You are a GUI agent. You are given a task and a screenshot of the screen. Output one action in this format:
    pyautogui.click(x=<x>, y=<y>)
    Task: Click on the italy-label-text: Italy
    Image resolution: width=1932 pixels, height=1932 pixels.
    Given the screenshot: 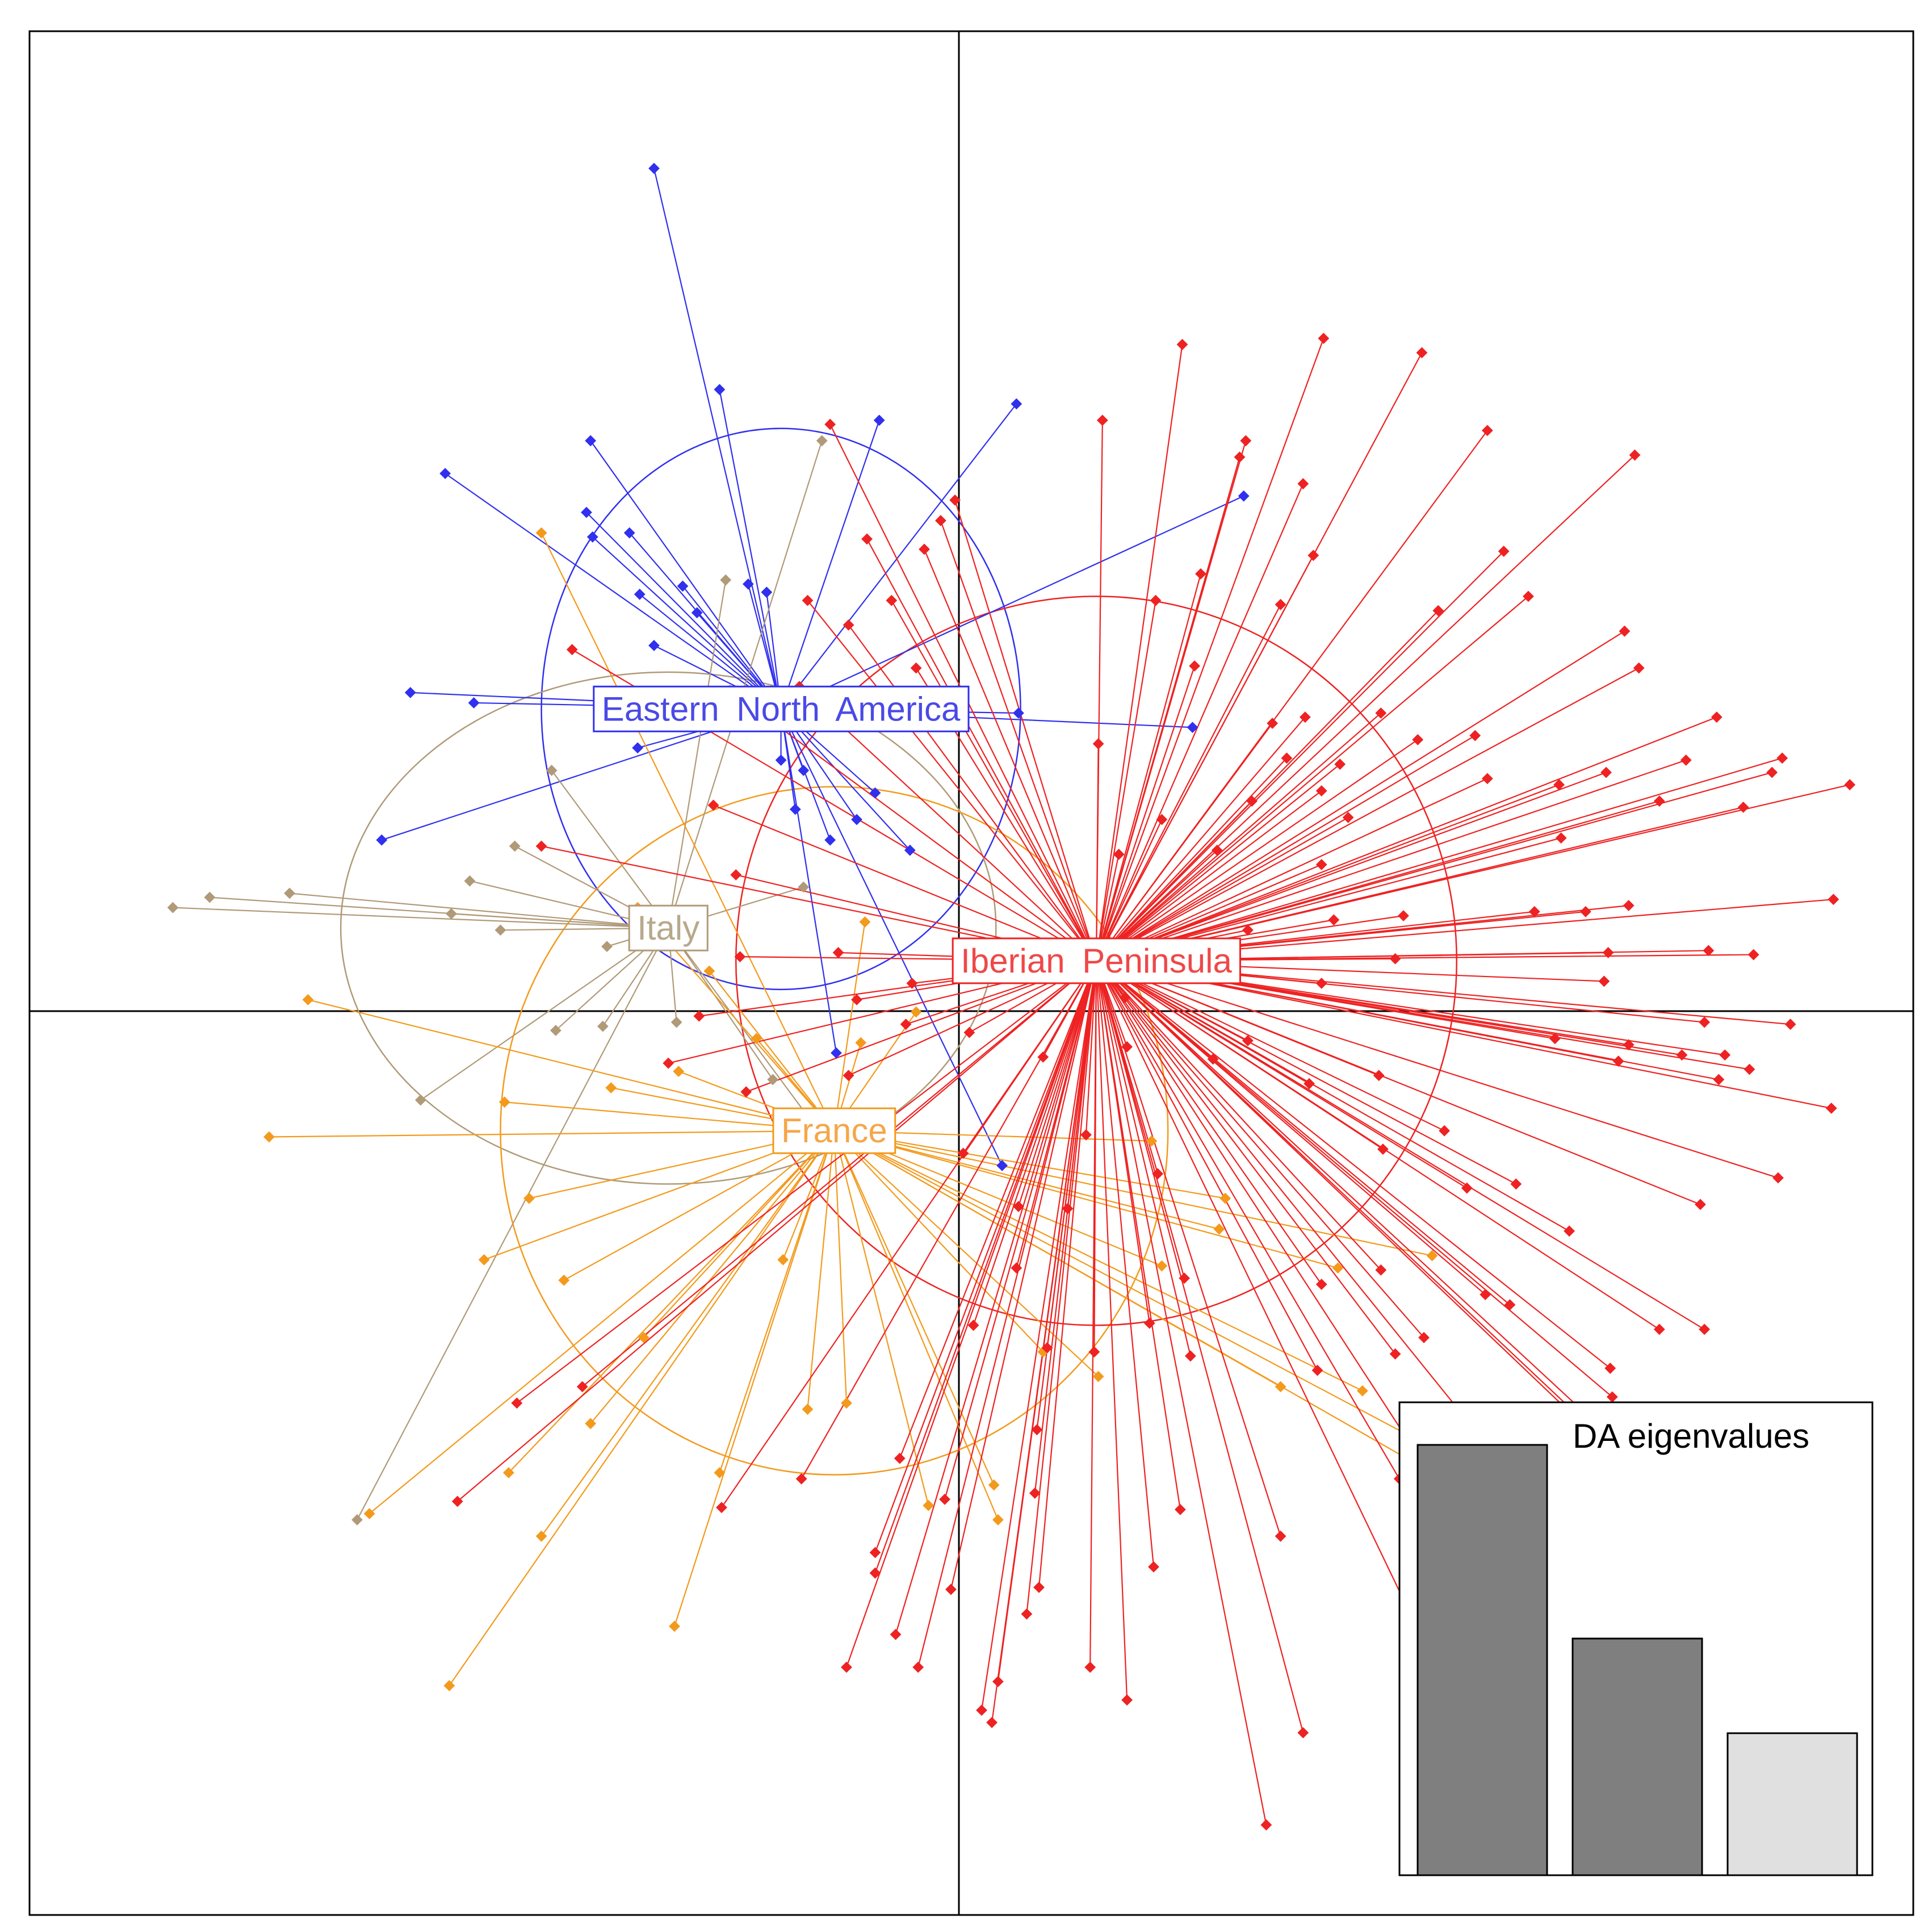 What is the action you would take?
    pyautogui.click(x=668, y=928)
    